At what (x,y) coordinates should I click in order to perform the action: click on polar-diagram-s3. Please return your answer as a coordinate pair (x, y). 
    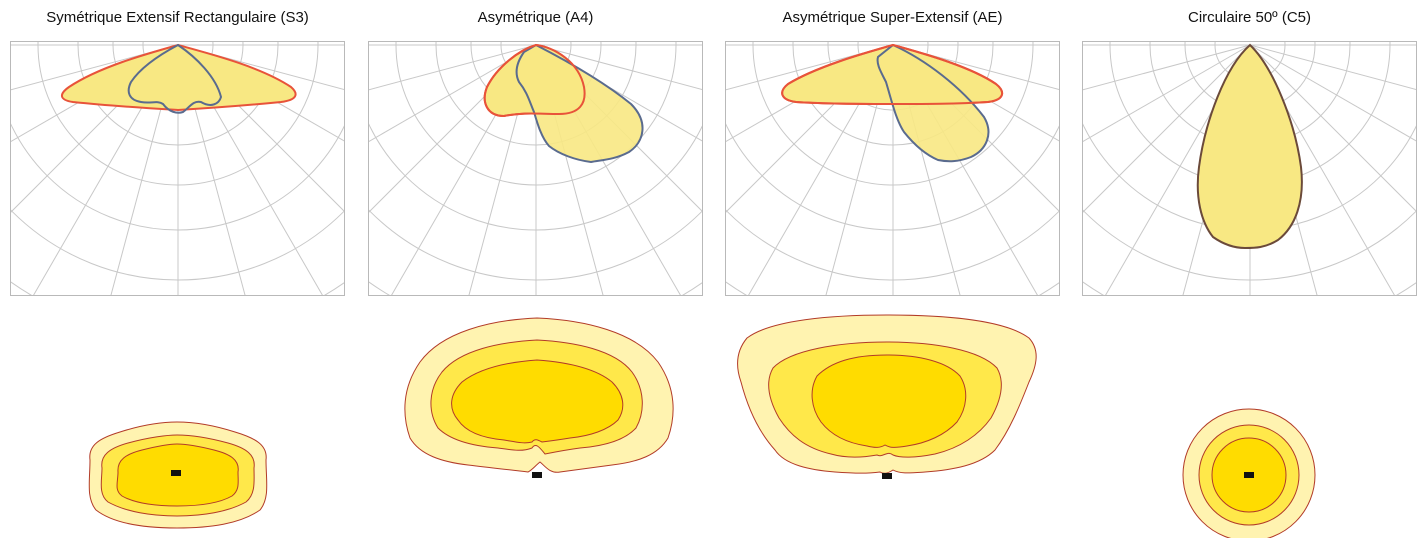
    Looking at the image, I should click on (177, 168).